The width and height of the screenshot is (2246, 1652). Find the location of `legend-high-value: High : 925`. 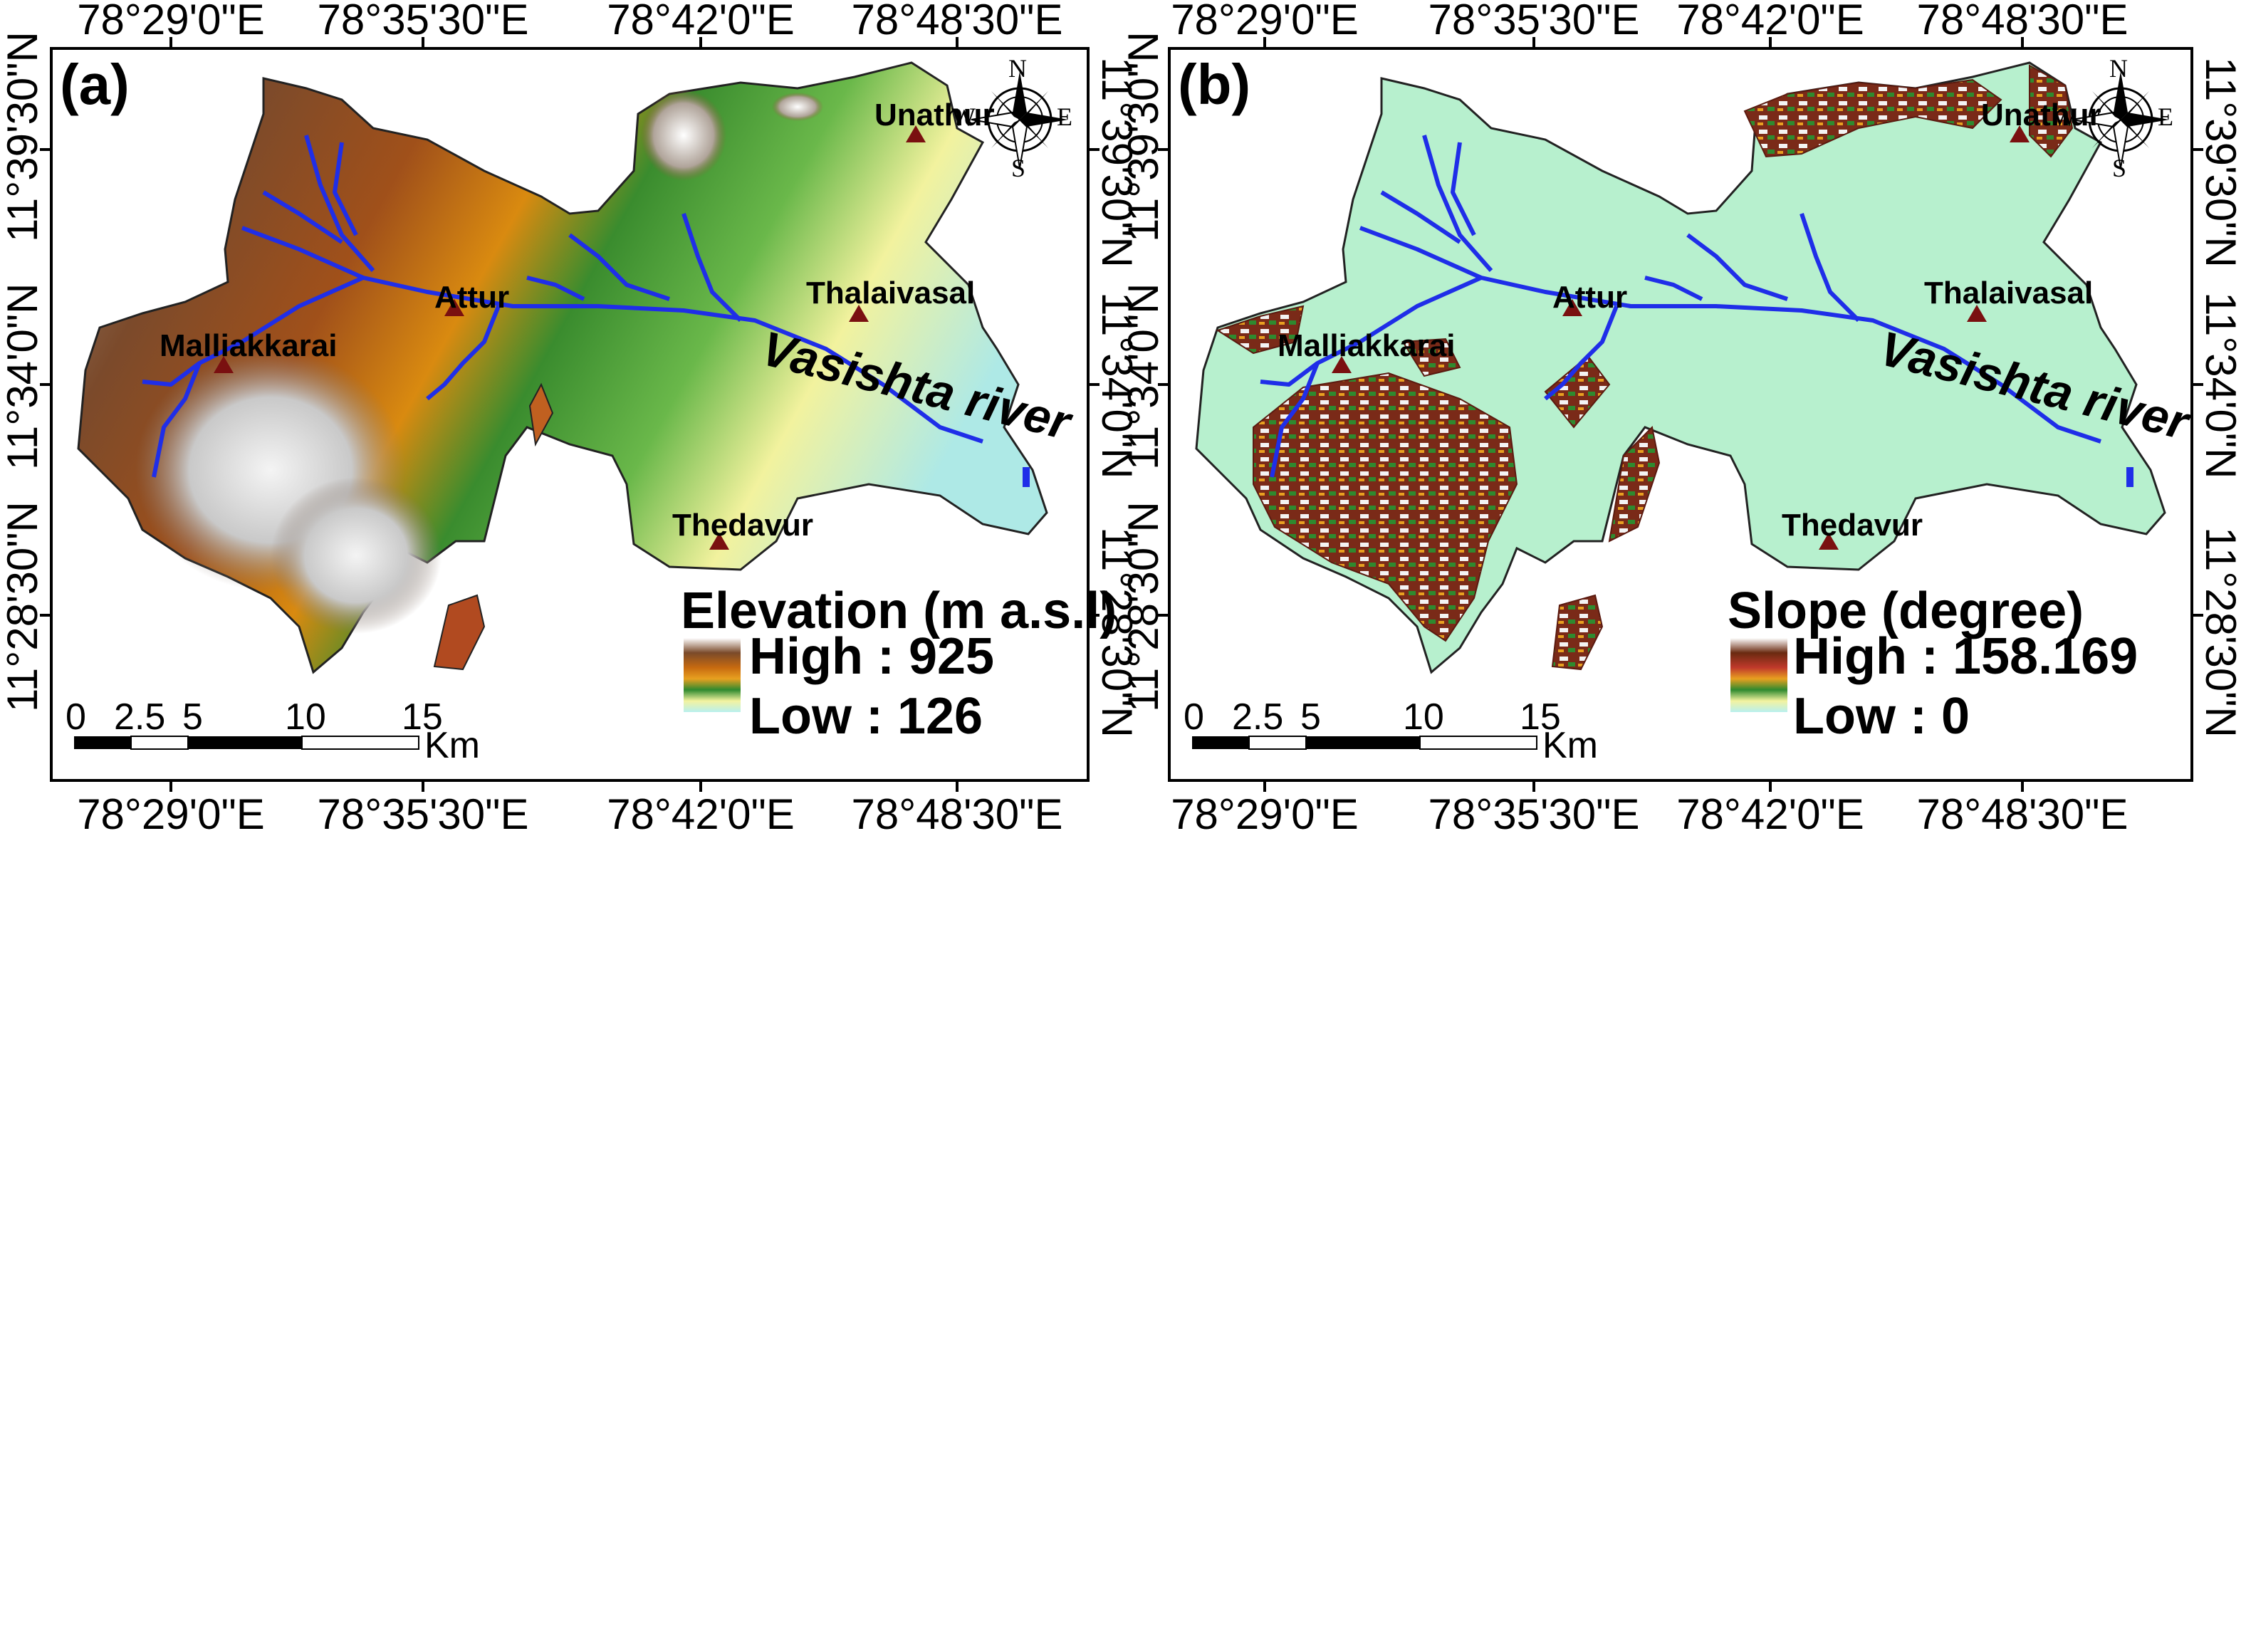

legend-high-value: High : 925 is located at coordinates (872, 656).